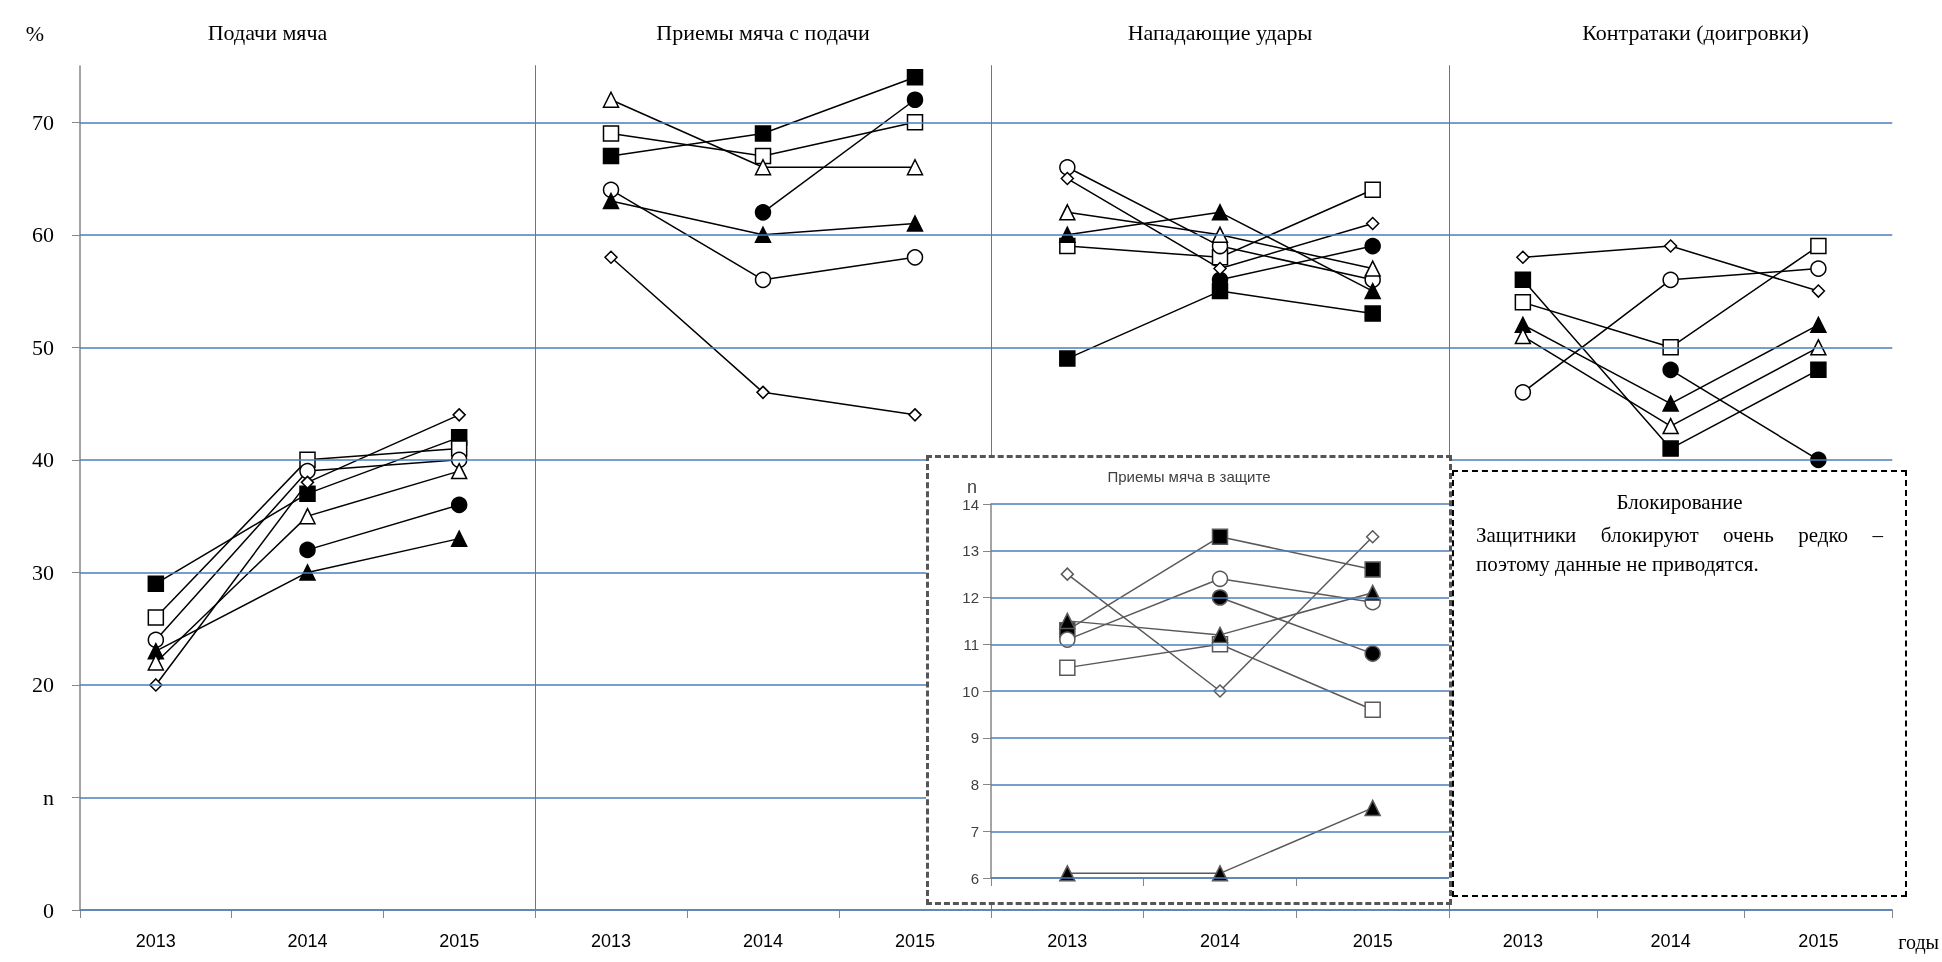 This screenshot has height=962, width=1942. I want to click on y-tick-label: 70, so click(43, 122).